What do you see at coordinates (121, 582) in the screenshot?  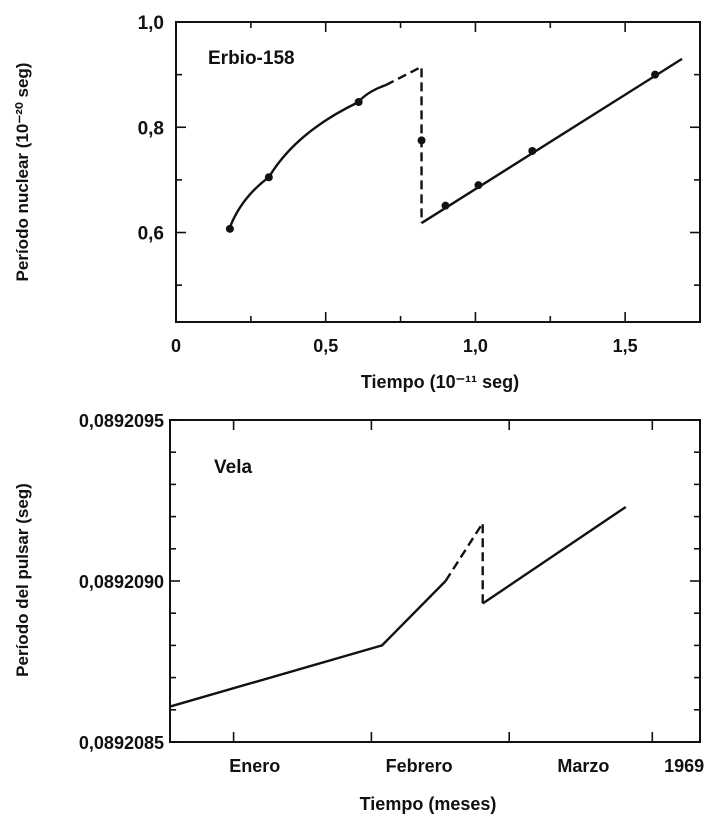 I see `vela-y-tick-label: 0,0892090` at bounding box center [121, 582].